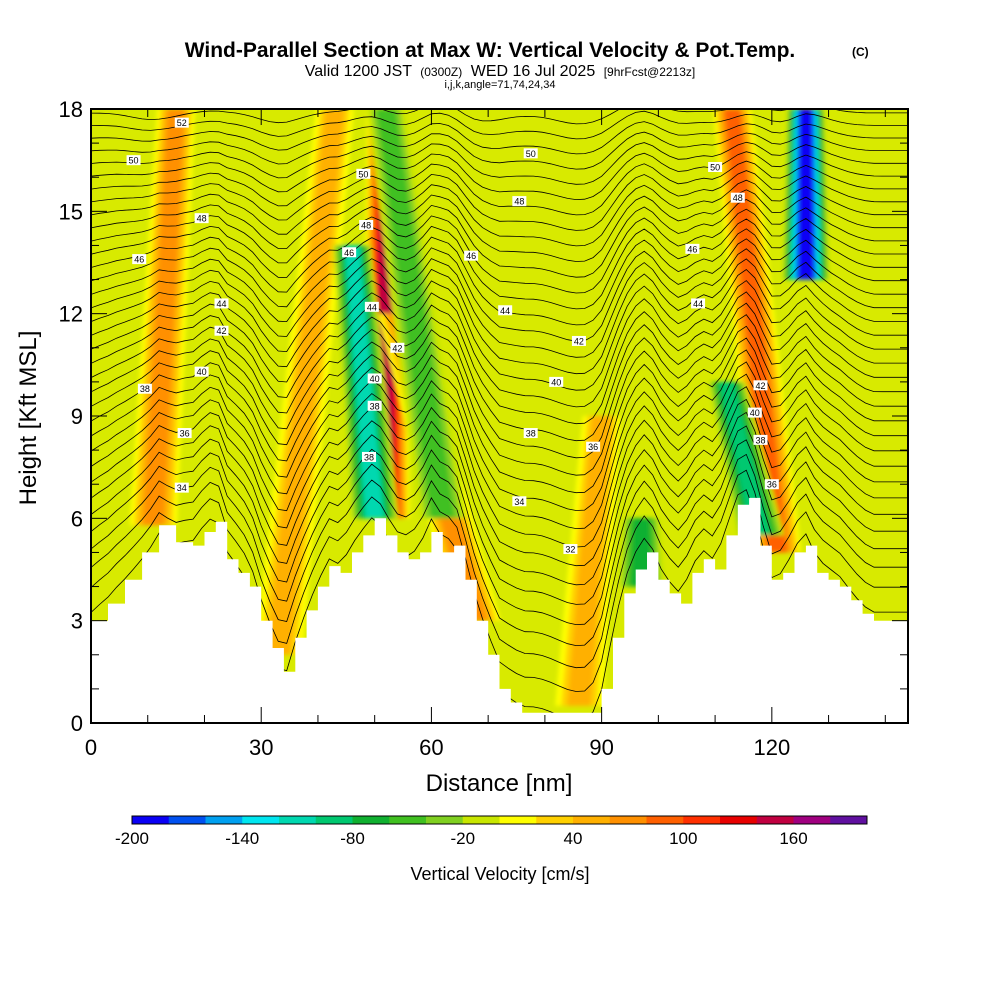  I want to click on y-tick-label: 0, so click(77, 723).